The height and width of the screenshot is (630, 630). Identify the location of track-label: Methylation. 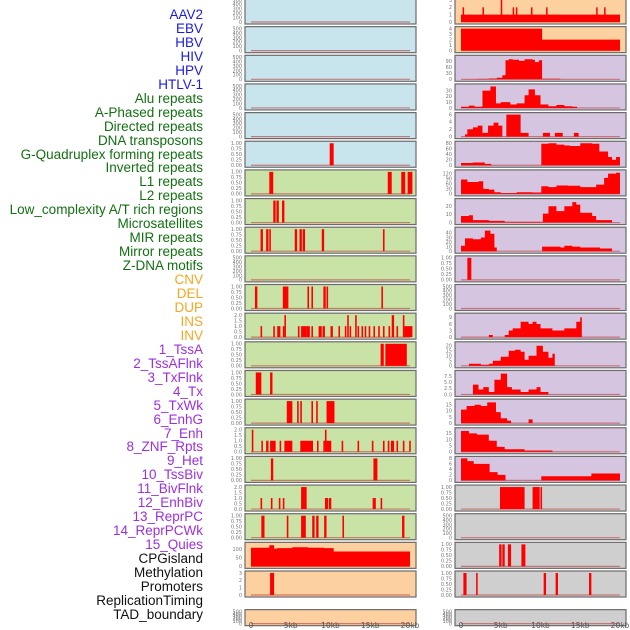
(168, 572).